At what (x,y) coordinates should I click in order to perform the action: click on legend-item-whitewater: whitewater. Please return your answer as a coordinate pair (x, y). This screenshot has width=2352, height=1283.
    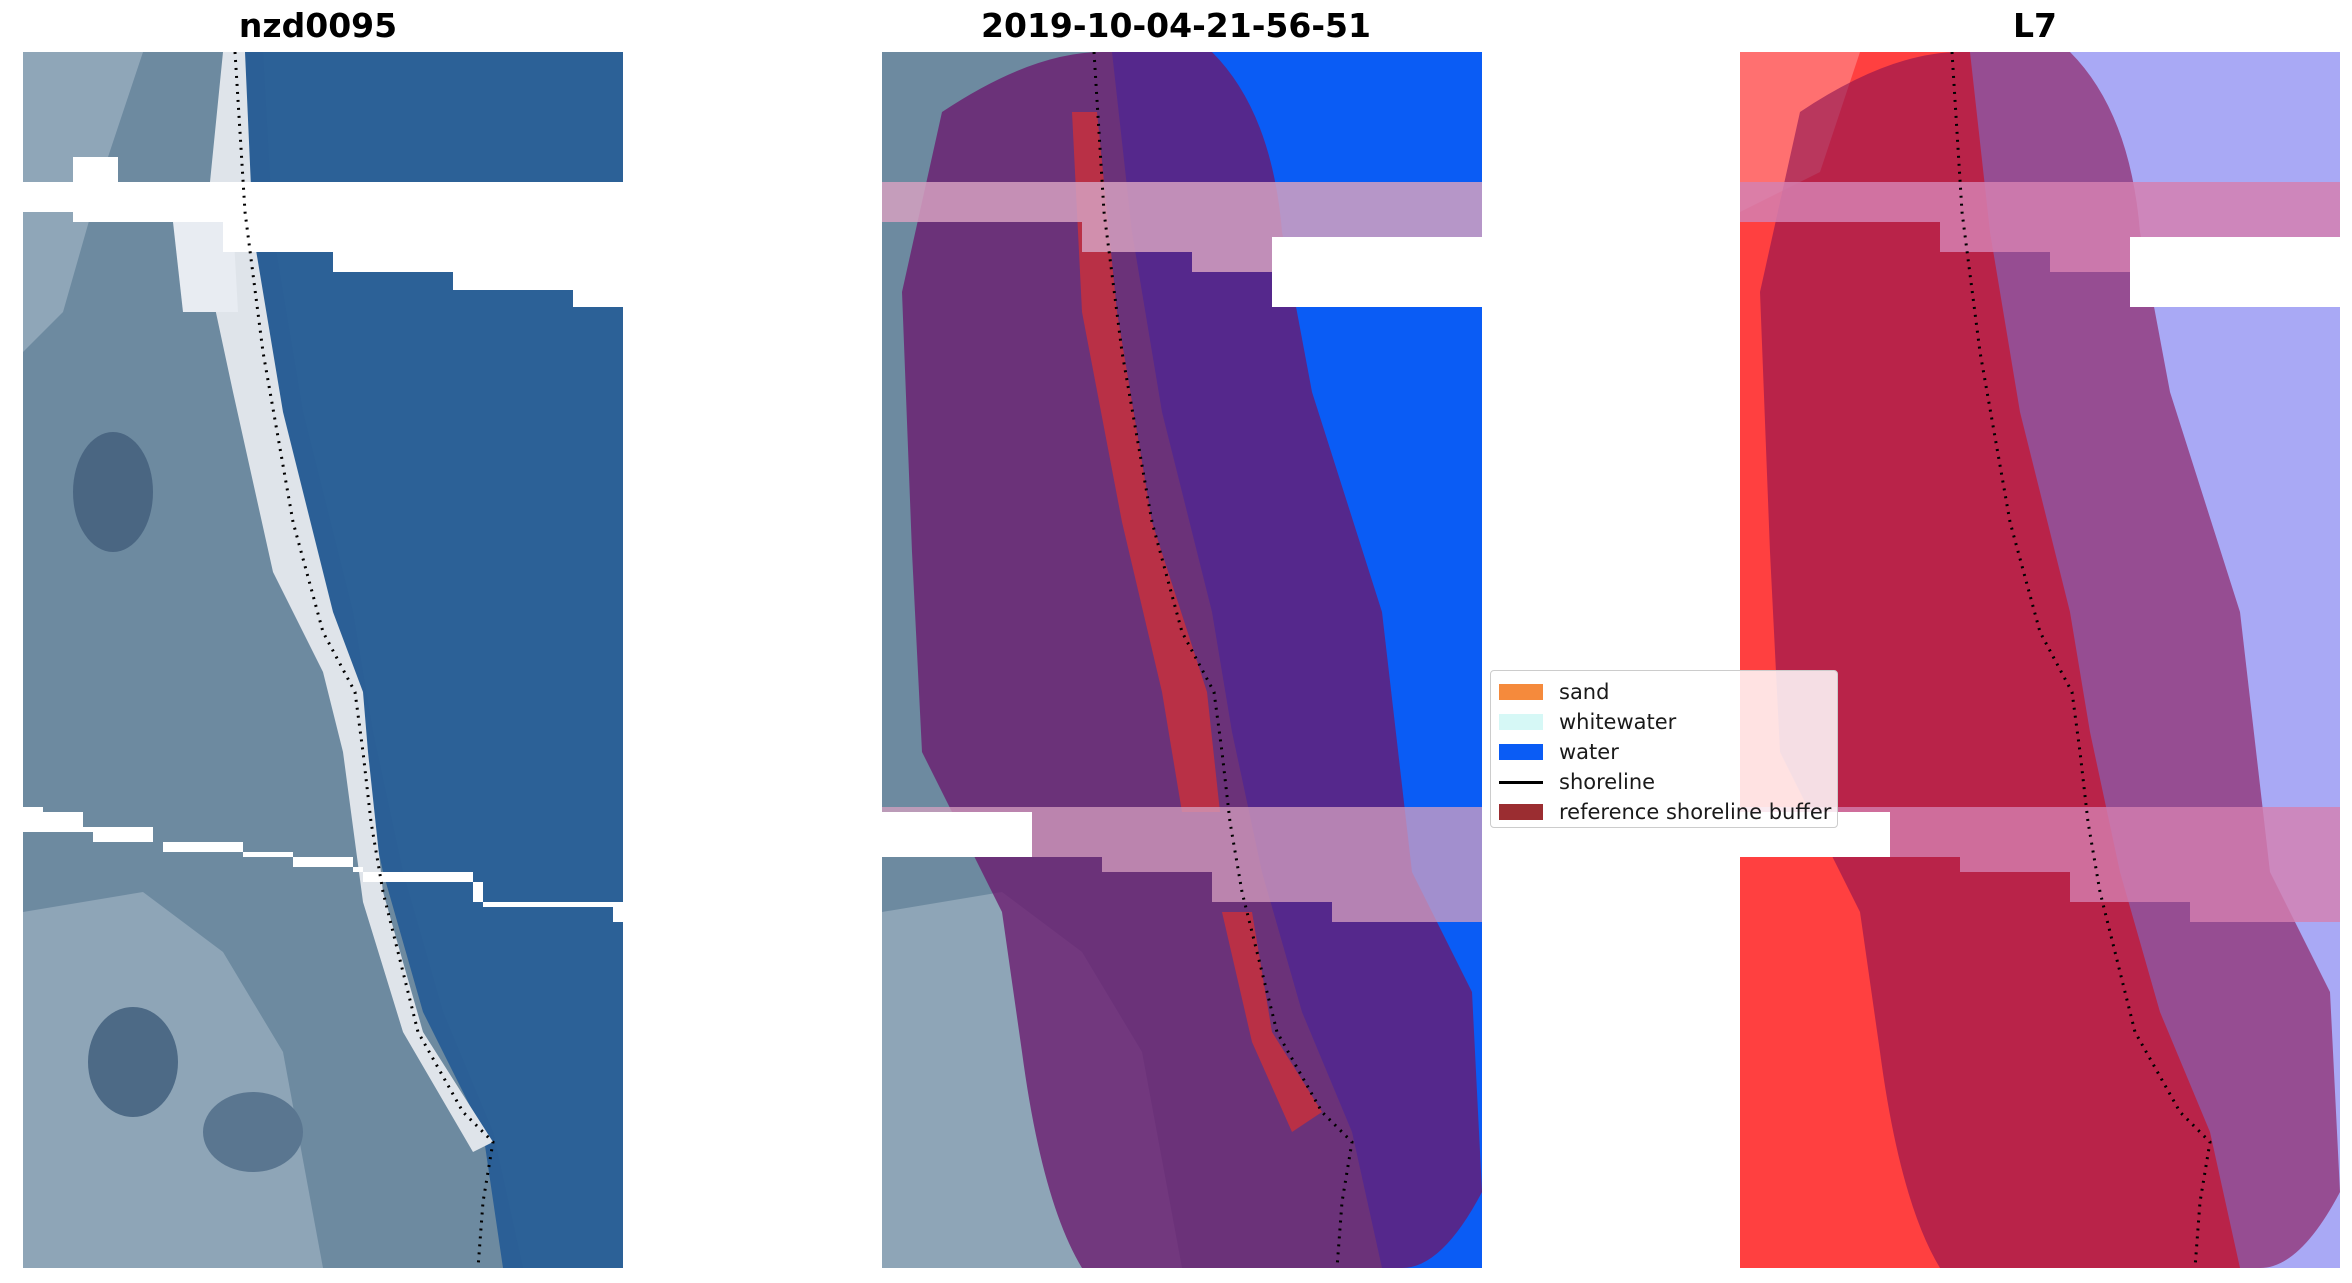
    Looking at the image, I should click on (1664, 722).